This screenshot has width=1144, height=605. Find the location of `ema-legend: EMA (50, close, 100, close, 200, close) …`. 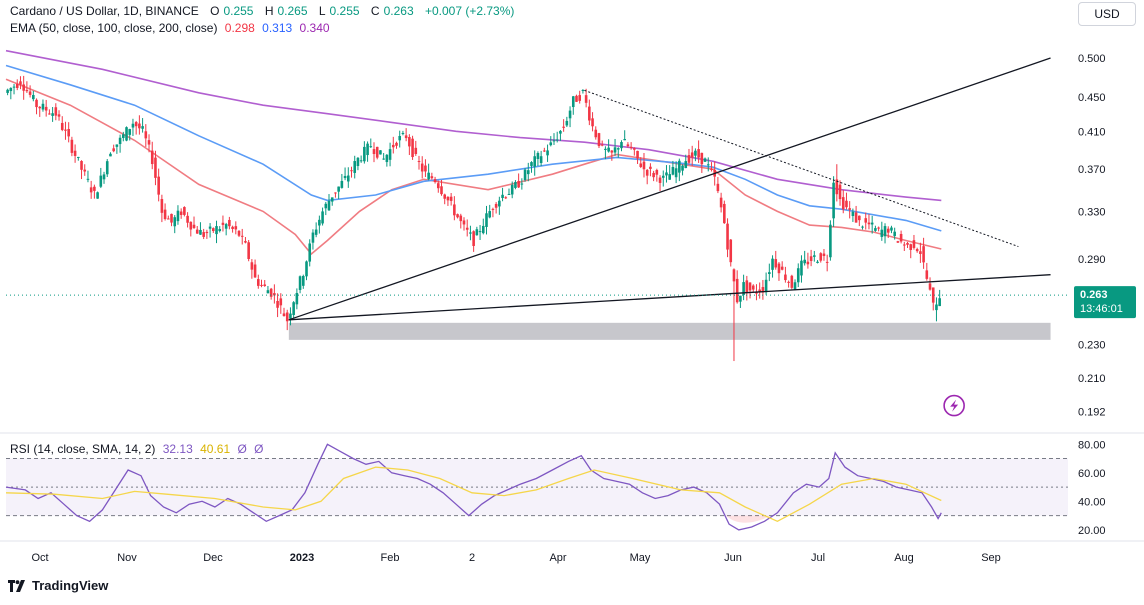

ema-legend: EMA (50, close, 100, close, 200, close) … is located at coordinates (172, 28).